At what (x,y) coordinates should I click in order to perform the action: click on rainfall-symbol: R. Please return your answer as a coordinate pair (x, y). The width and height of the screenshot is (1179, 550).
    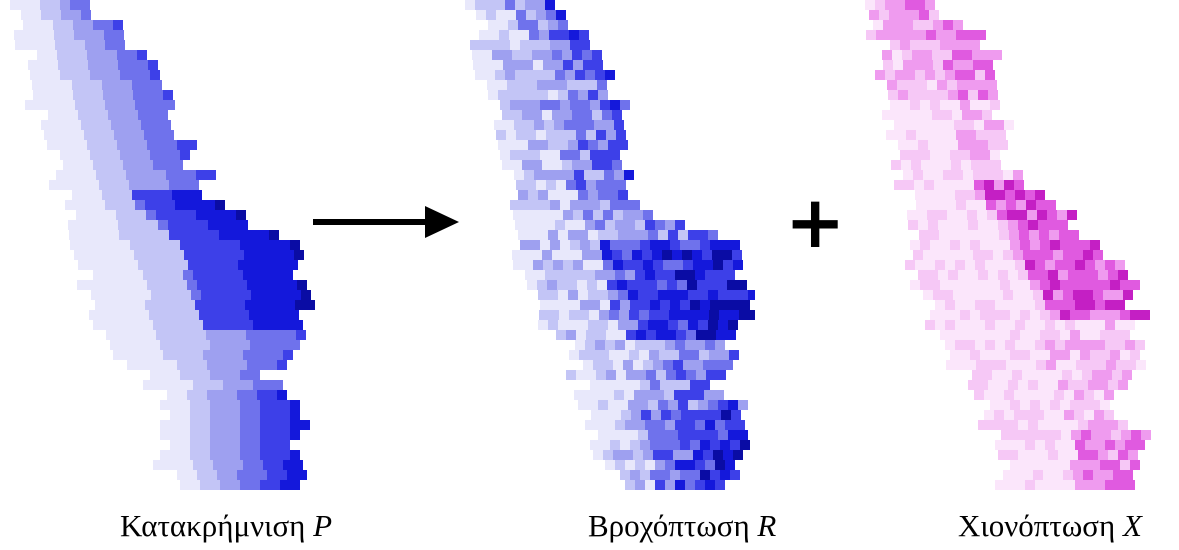
    Looking at the image, I should click on (767, 525).